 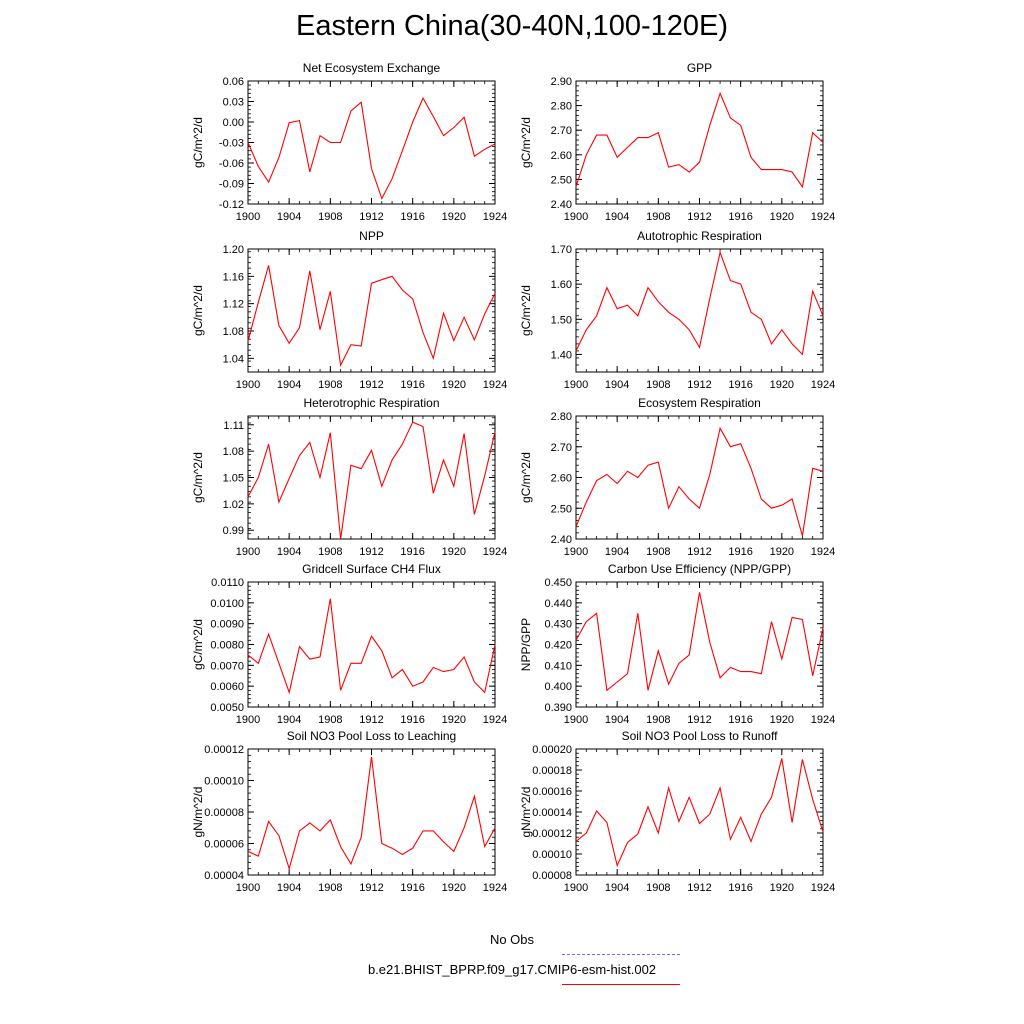 What do you see at coordinates (699, 236) in the screenshot?
I see `panel-title: Autotrophic Respiration` at bounding box center [699, 236].